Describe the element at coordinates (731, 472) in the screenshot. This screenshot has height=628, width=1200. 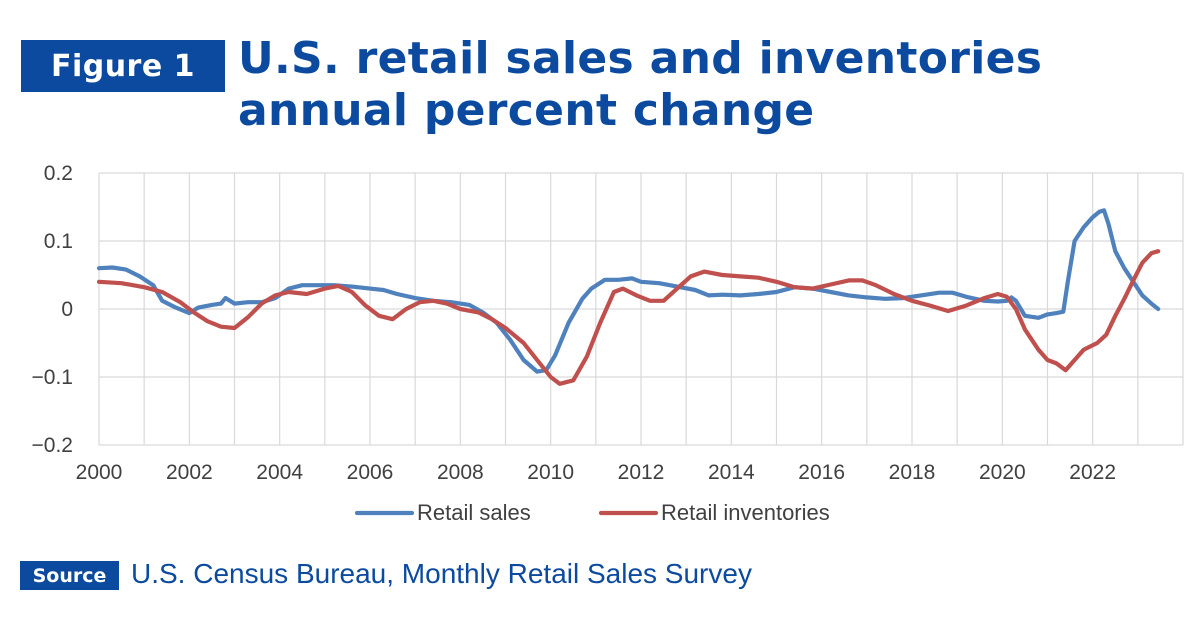
I see `x-tick-label: 2014` at that location.